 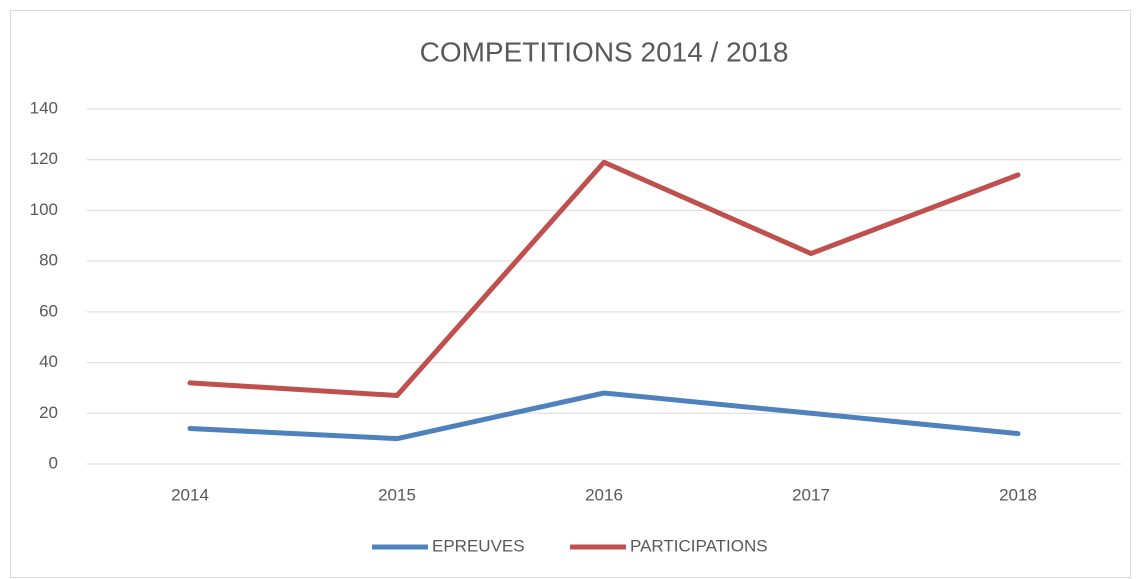 I want to click on x-tick-label: 2017, so click(x=811, y=494).